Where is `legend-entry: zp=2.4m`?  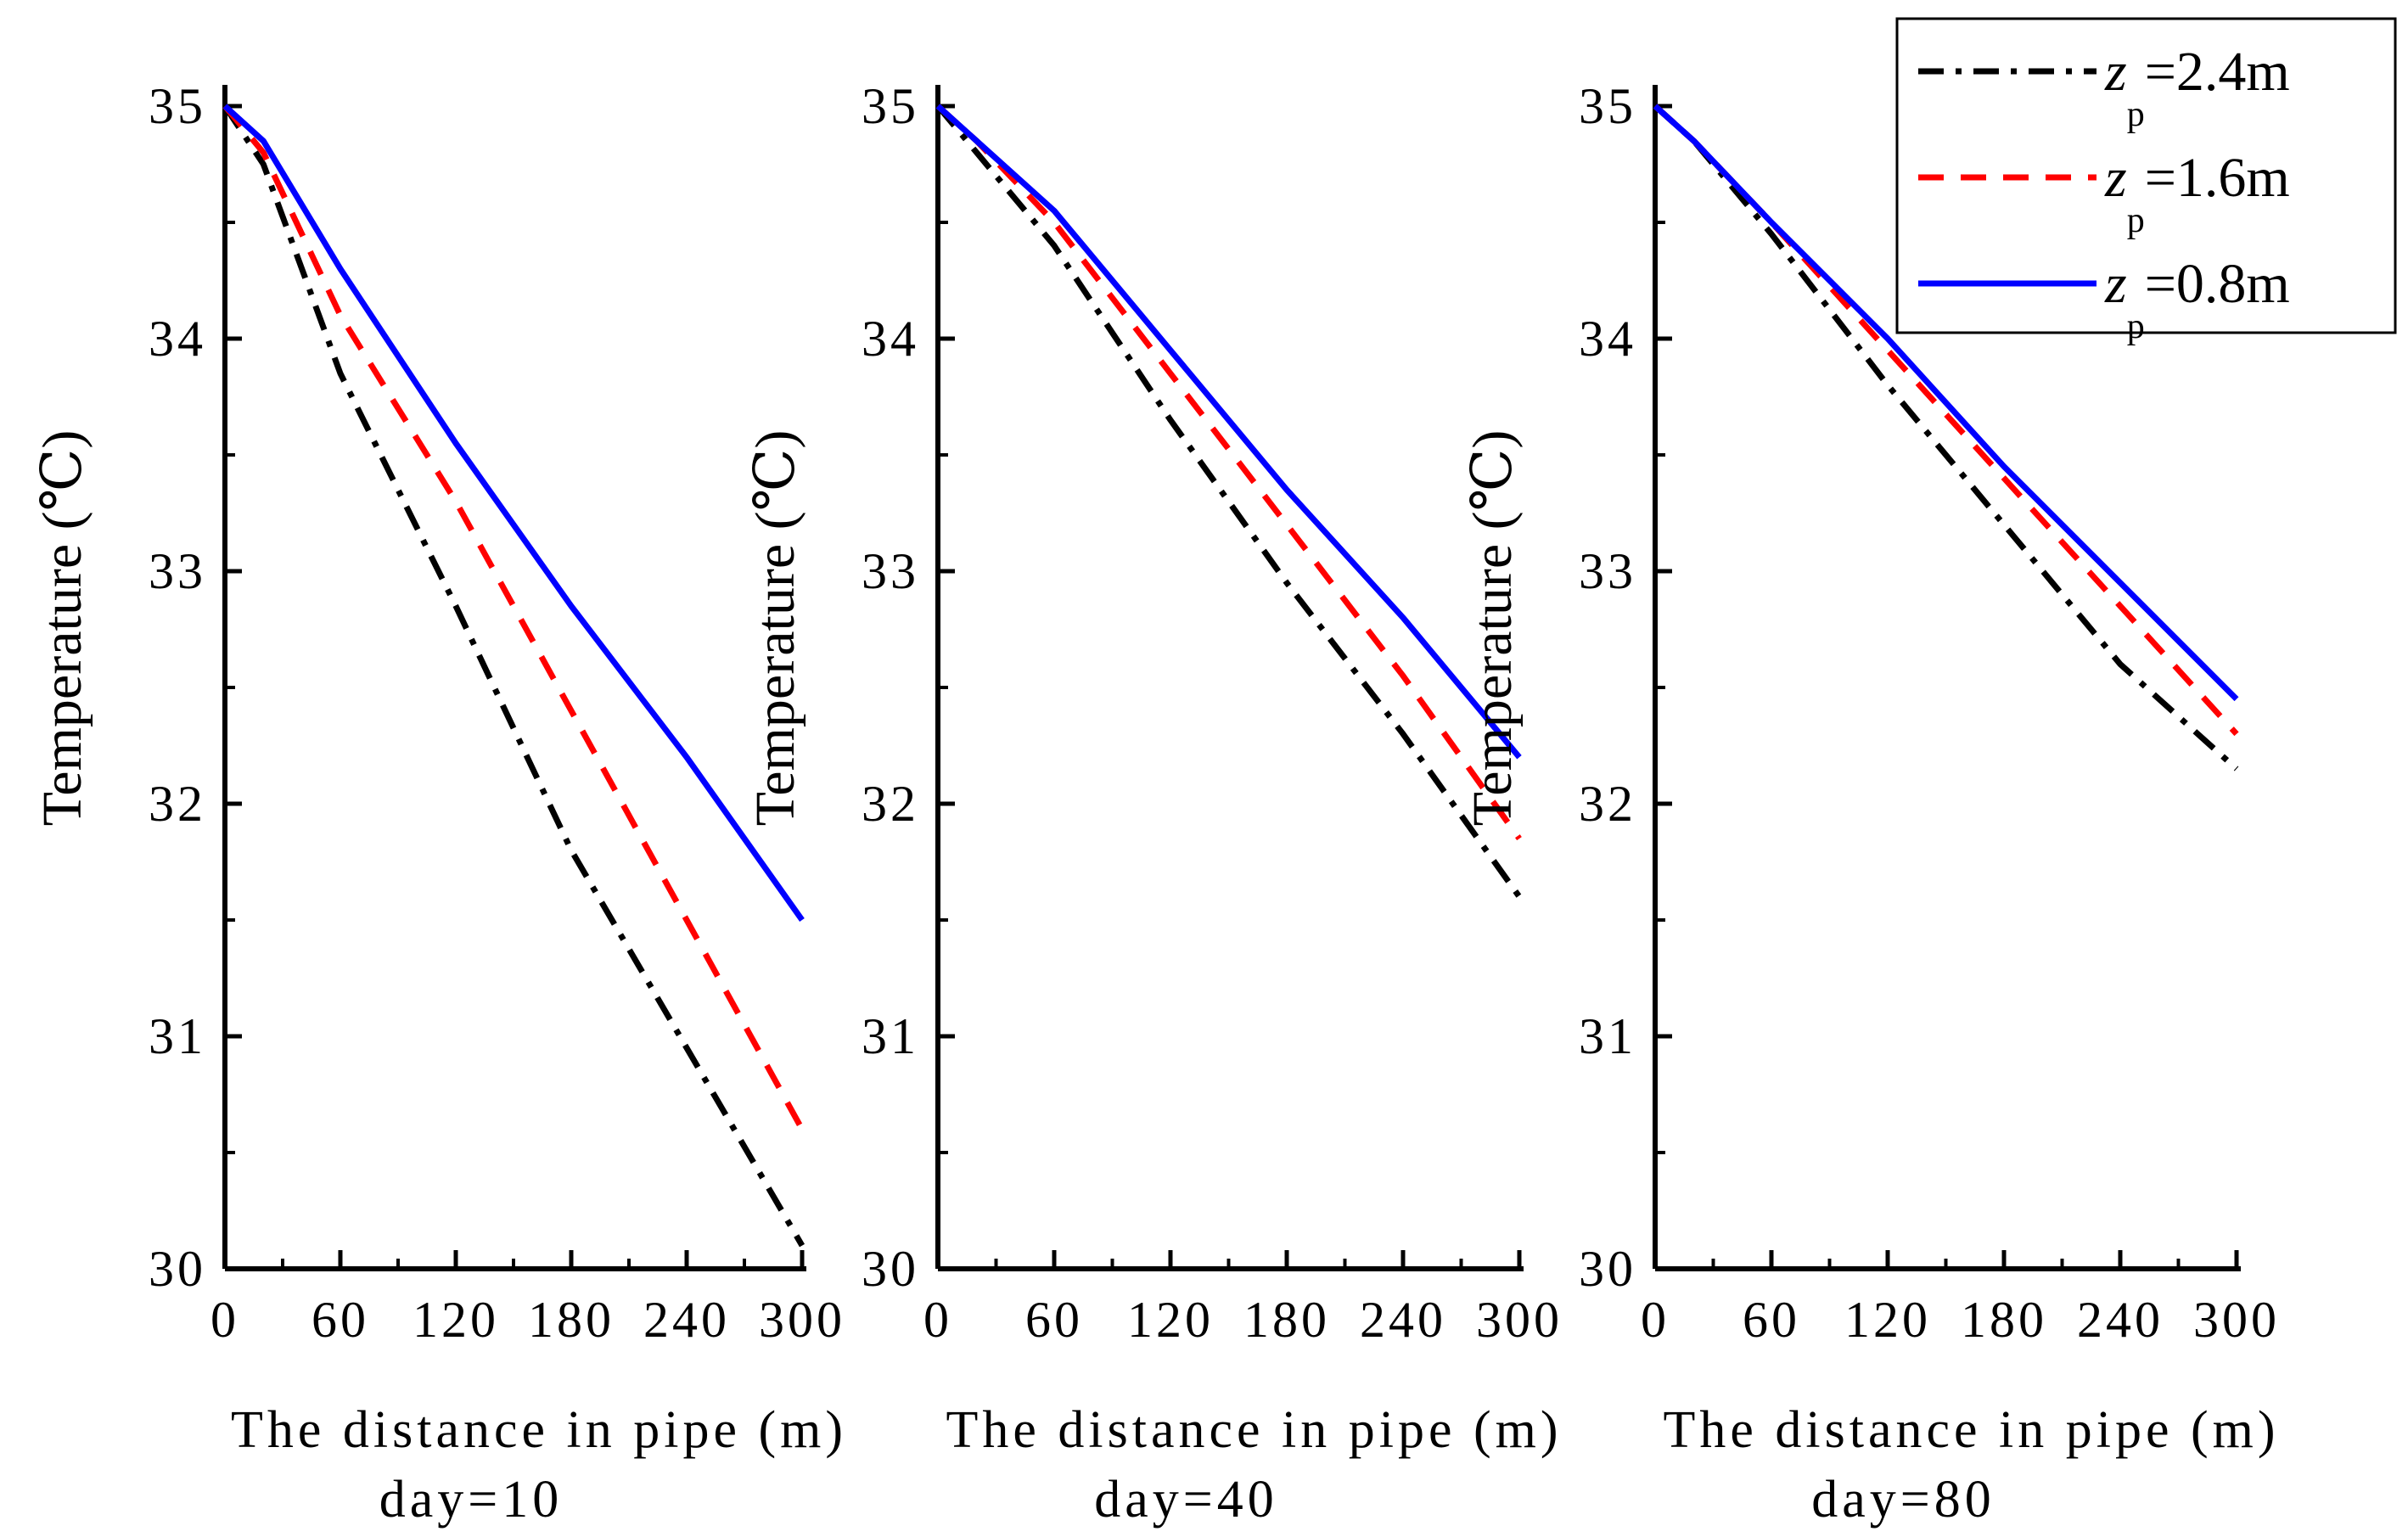
legend-entry: zp=2.4m is located at coordinates (2104, 87).